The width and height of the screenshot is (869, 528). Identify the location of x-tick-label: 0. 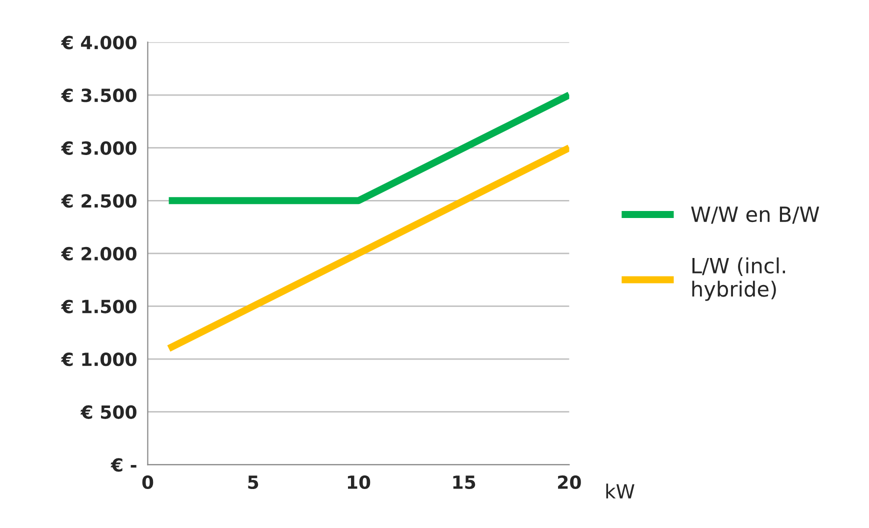
(148, 482).